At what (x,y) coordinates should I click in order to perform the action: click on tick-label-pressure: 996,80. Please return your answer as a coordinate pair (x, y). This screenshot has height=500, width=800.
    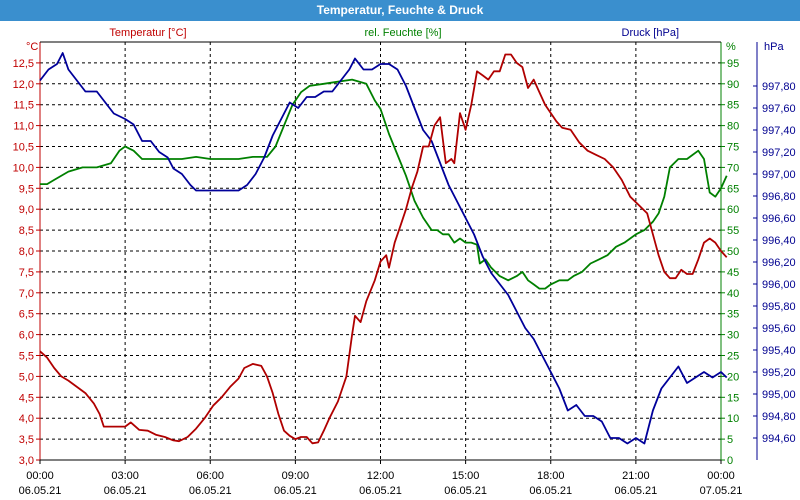
    Looking at the image, I should click on (779, 197).